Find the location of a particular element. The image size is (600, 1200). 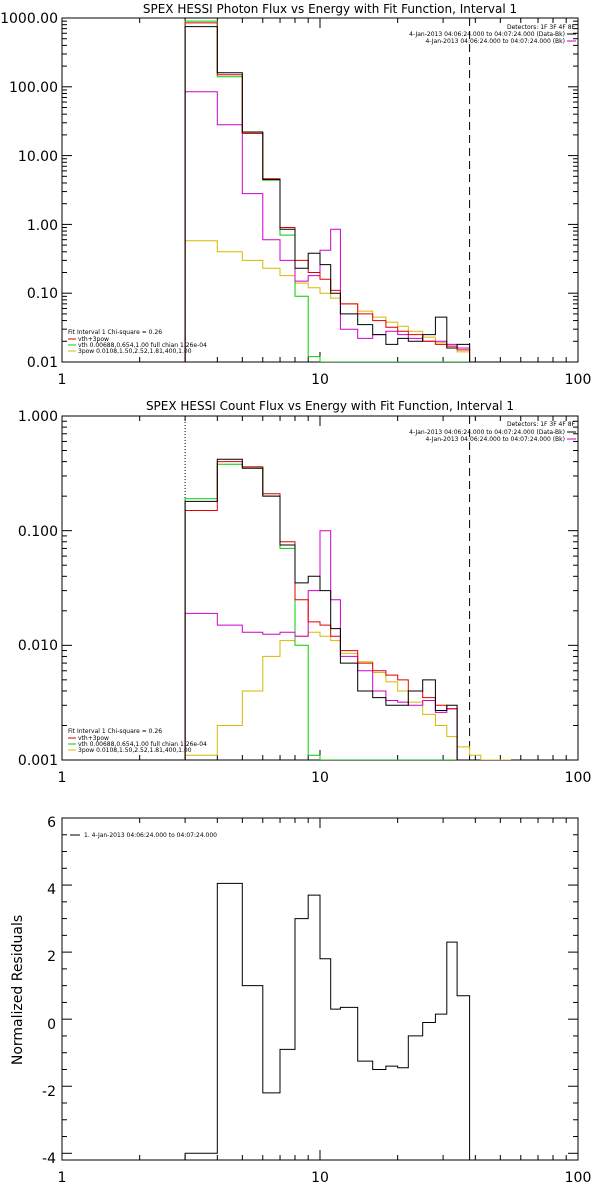

residuals-ylabel: Normalized Residuals is located at coordinates (18, 990).